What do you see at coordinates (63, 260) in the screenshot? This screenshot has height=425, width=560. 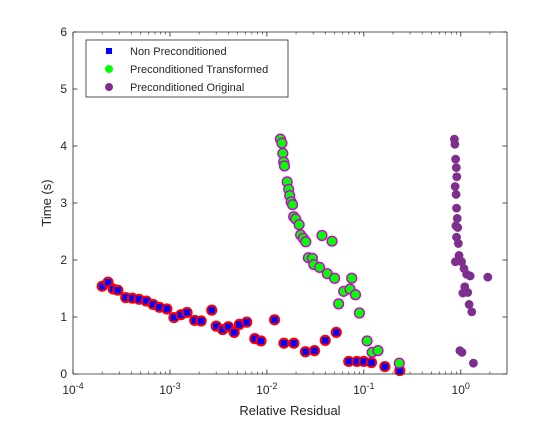 I see `y-tick-label: 2` at bounding box center [63, 260].